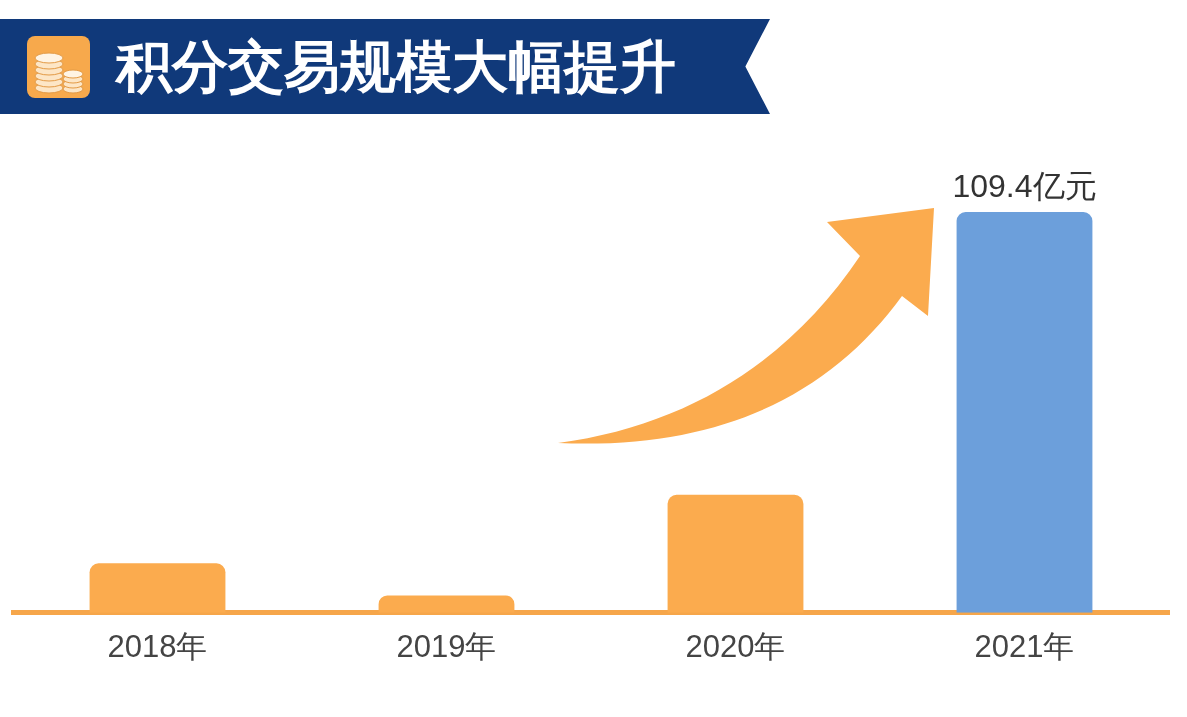  I want to click on x-tick-label: 2020年, so click(735, 646).